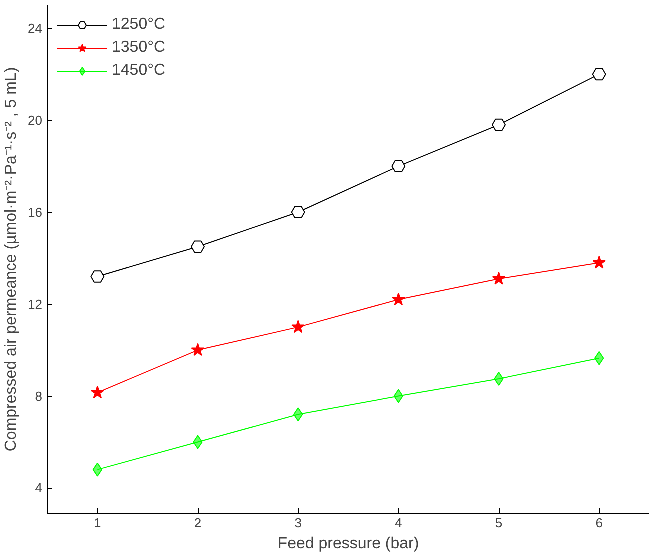 This screenshot has height=555, width=654. What do you see at coordinates (499, 523) in the screenshot?
I see `x-tick-label: 5` at bounding box center [499, 523].